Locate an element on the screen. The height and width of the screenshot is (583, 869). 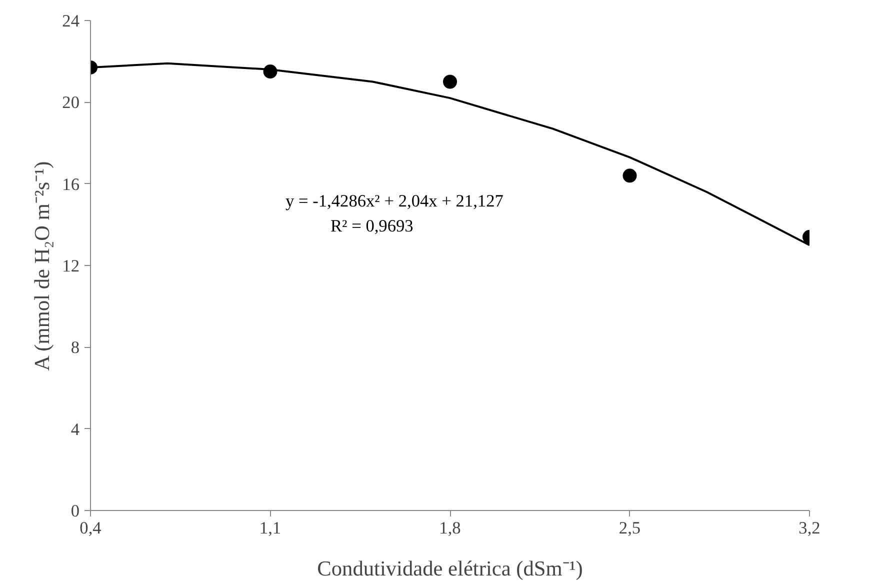
x-tick-label: 1,1 is located at coordinates (270, 528).